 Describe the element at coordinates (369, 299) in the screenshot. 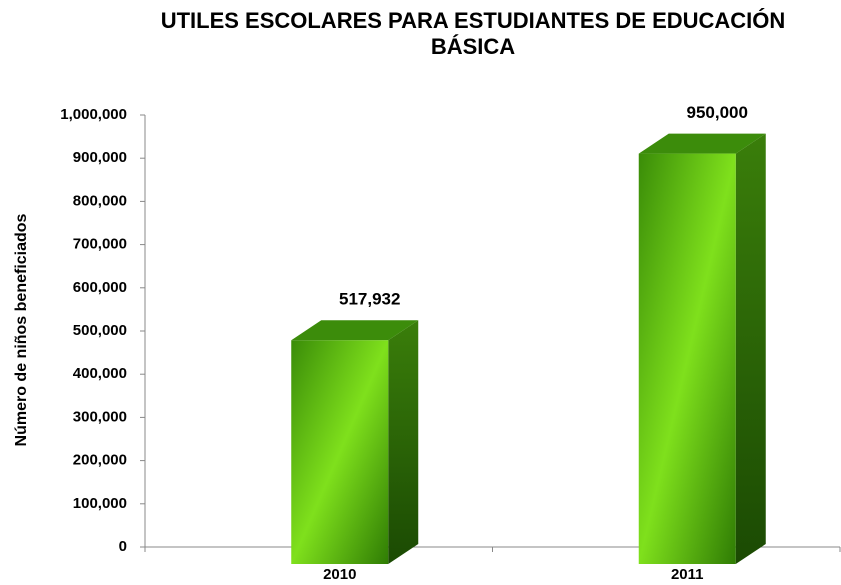

I see `data-label: 517,932` at that location.